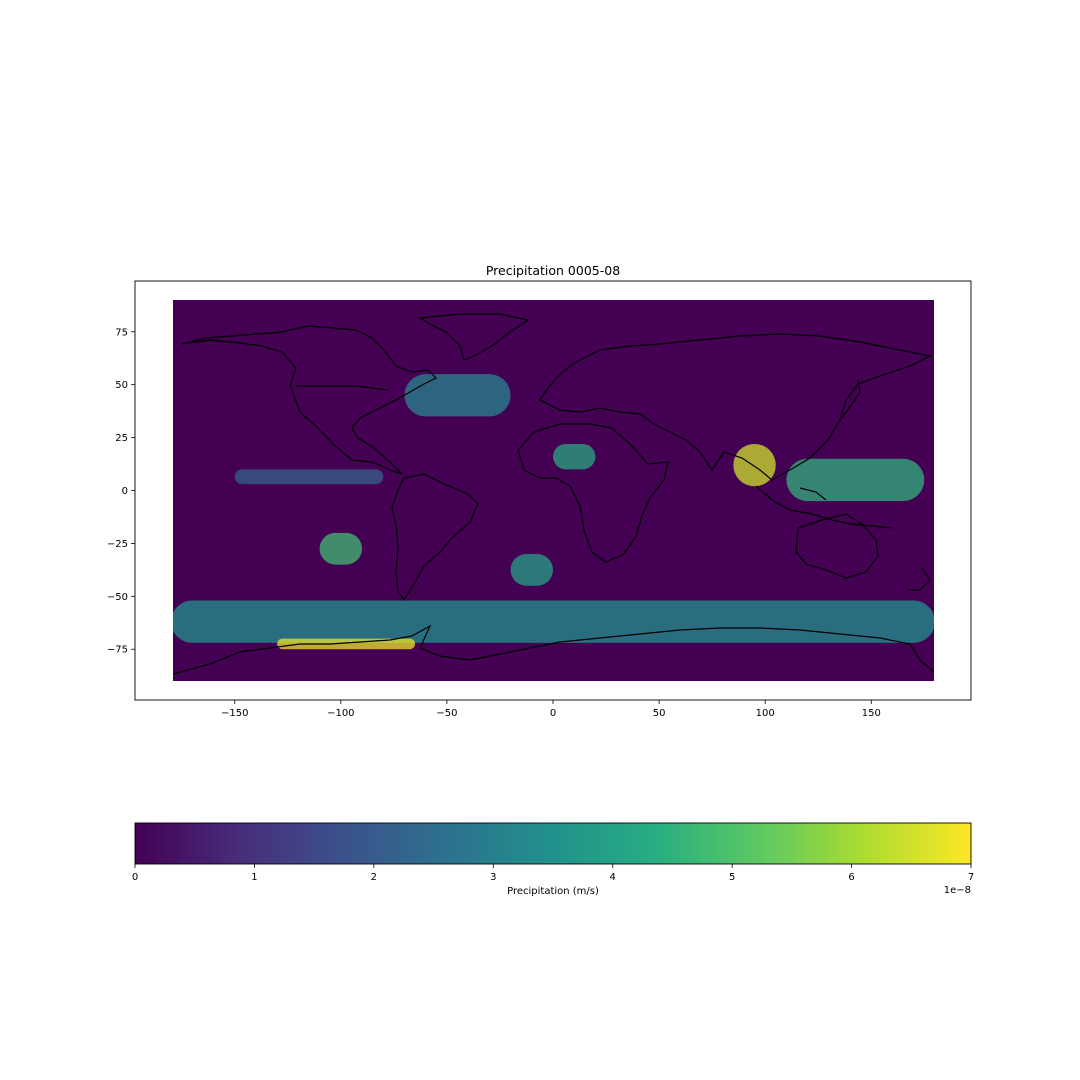 This screenshot has width=1080, height=1080. Describe the element at coordinates (919, 579) in the screenshot. I see `coastline-new-zealand` at that location.